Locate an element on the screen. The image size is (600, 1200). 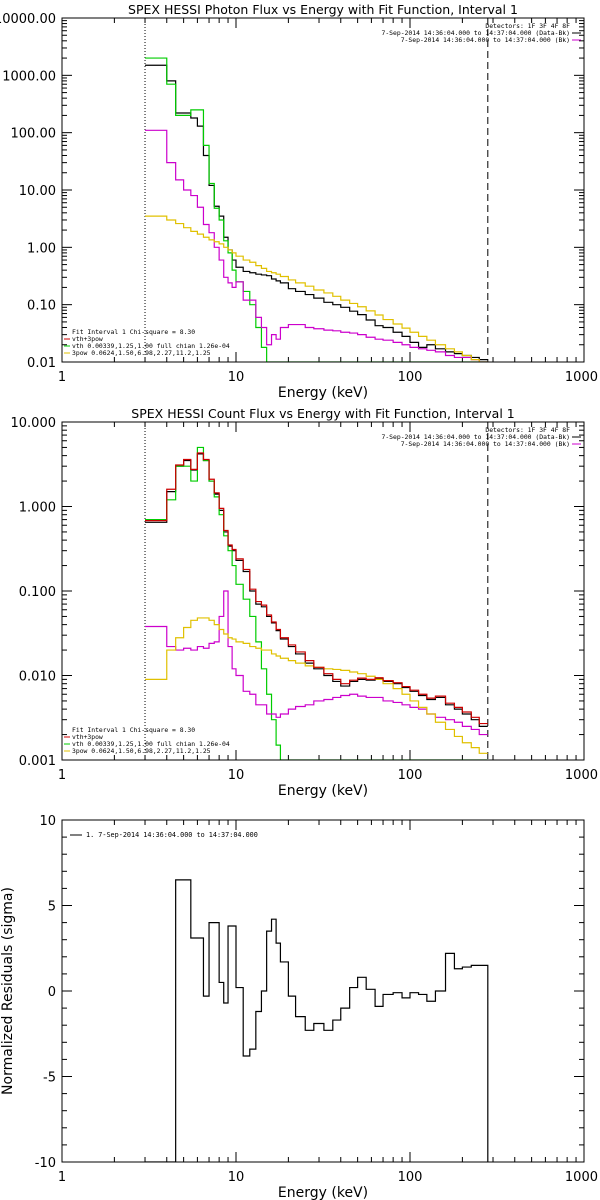
y-tick-label: 10.00 is located at coordinates (37, 191).